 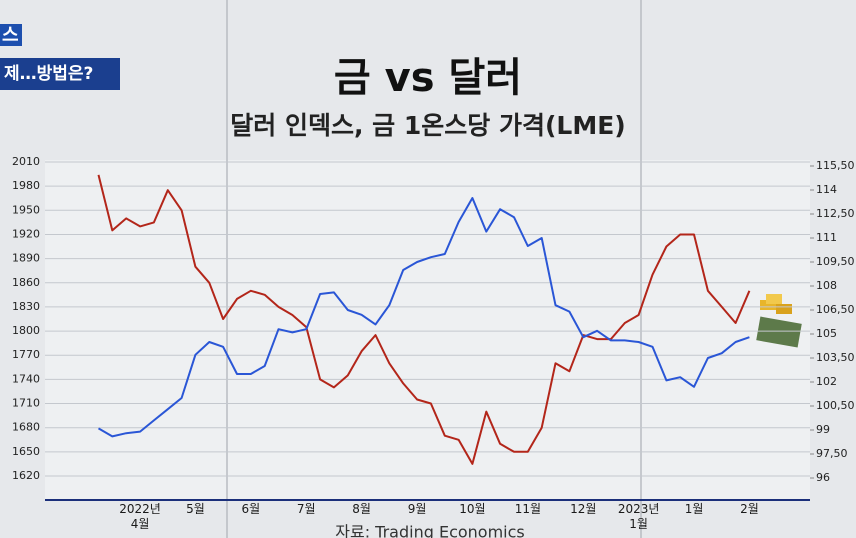 I want to click on x-tick-label: 11월, so click(x=527, y=509).